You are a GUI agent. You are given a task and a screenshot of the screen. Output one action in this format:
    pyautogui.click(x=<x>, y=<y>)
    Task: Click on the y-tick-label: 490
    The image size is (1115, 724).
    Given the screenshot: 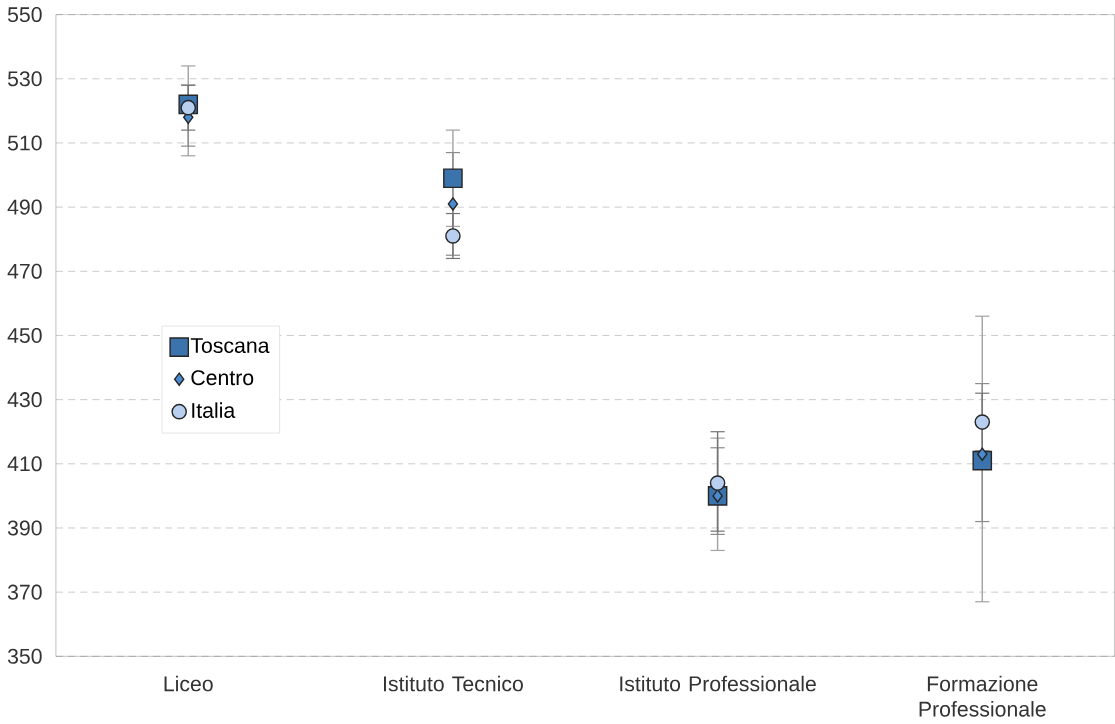 What is the action you would take?
    pyautogui.click(x=24, y=207)
    